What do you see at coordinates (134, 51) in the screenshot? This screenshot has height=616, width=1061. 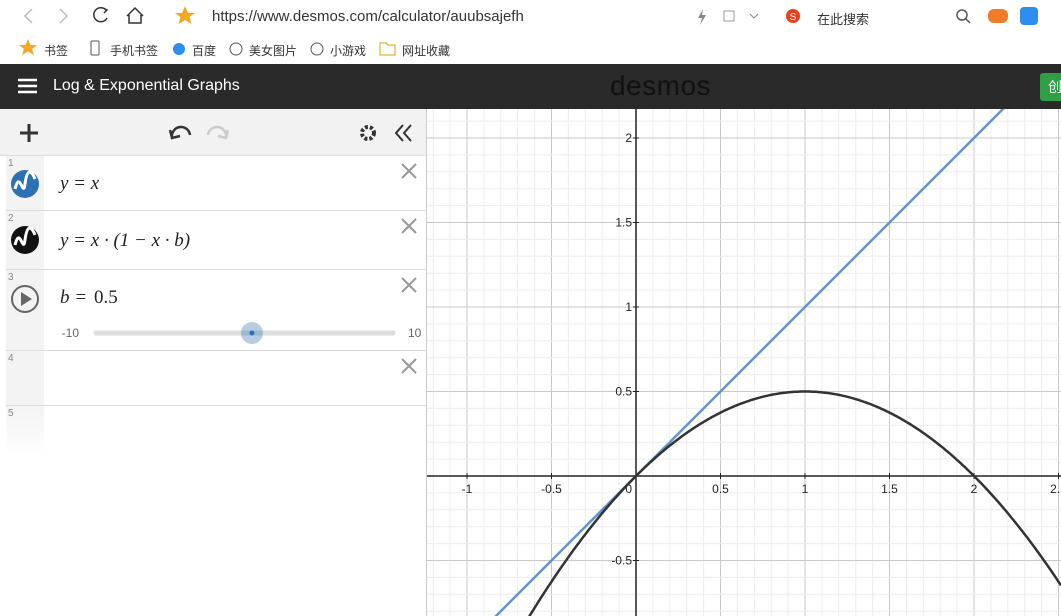 I see `bookmark: 手机书签` at bounding box center [134, 51].